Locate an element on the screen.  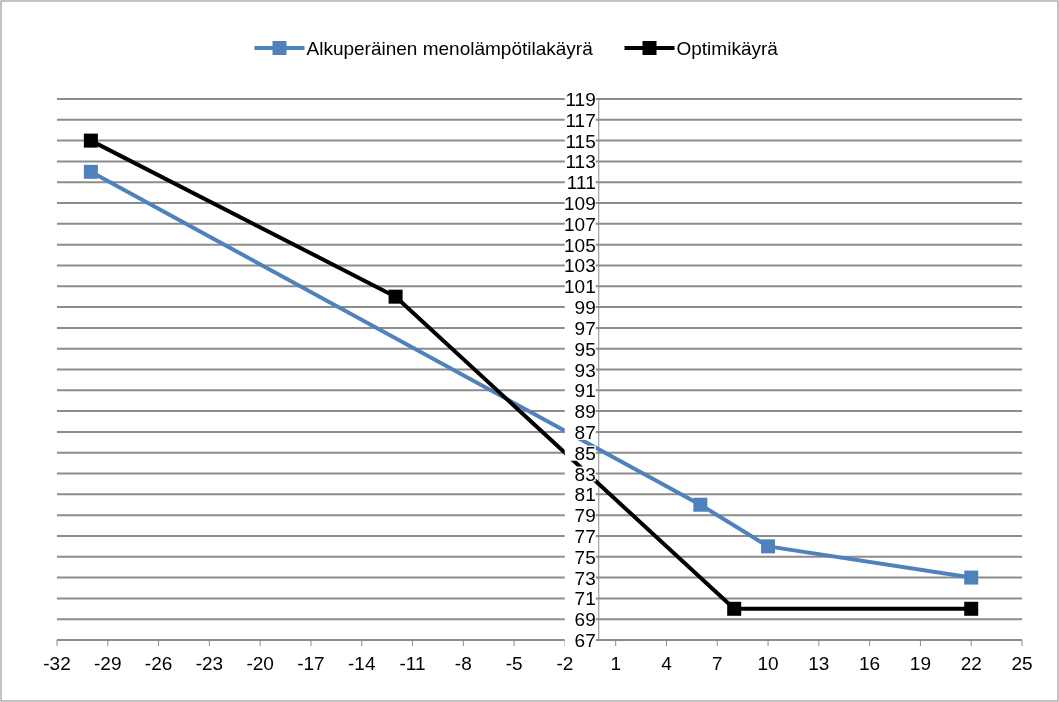
x-tick-label: -11 is located at coordinates (412, 663).